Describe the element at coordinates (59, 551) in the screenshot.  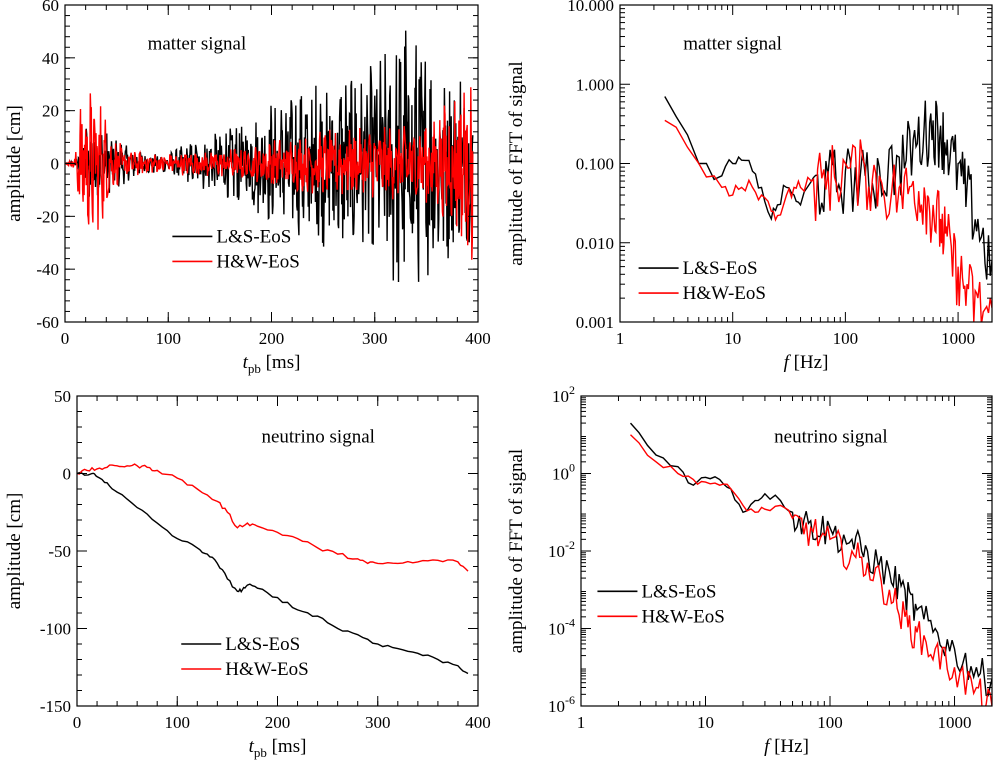
I see `y-tick-label: -50` at that location.